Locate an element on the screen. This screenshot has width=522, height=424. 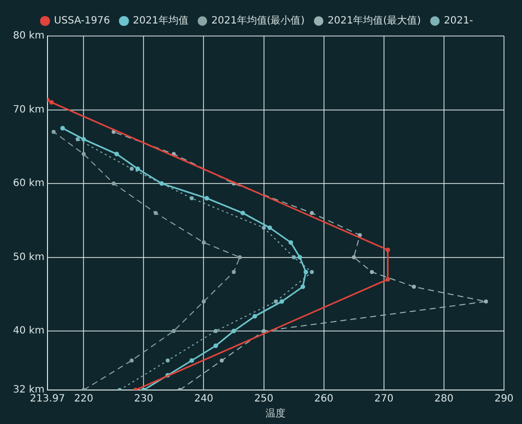
y-tick-label: 60 km is located at coordinates (28, 184).